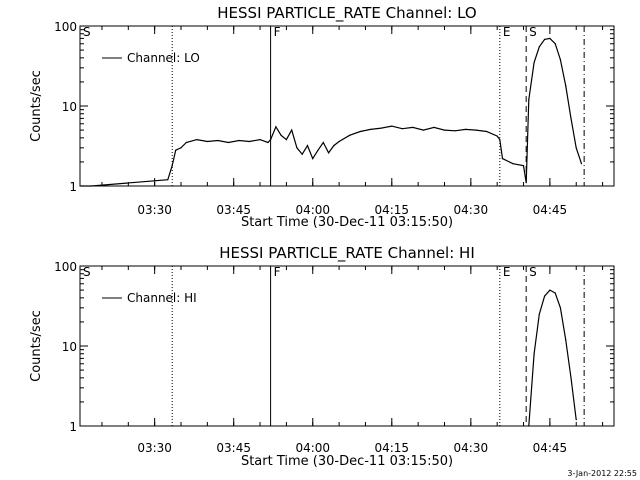 This screenshot has height=480, width=640. What do you see at coordinates (552, 358) in the screenshot?
I see `series-line` at bounding box center [552, 358].